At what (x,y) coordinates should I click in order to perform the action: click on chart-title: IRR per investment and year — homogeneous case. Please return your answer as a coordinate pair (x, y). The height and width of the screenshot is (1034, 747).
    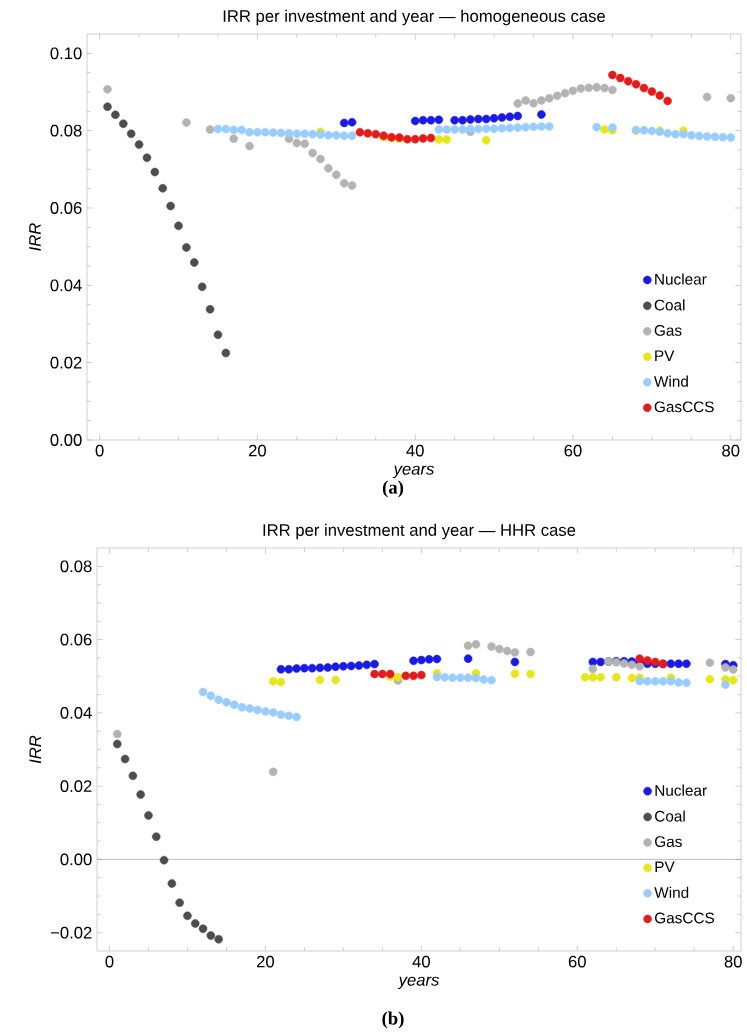
    Looking at the image, I should click on (414, 17).